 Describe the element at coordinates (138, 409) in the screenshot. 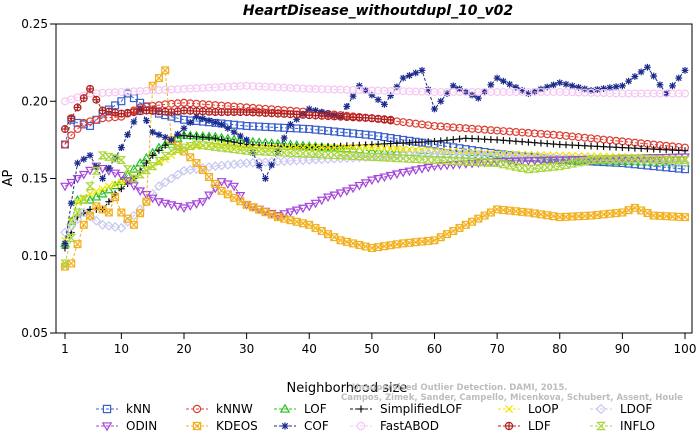

I see `legend-label: kNN` at that location.